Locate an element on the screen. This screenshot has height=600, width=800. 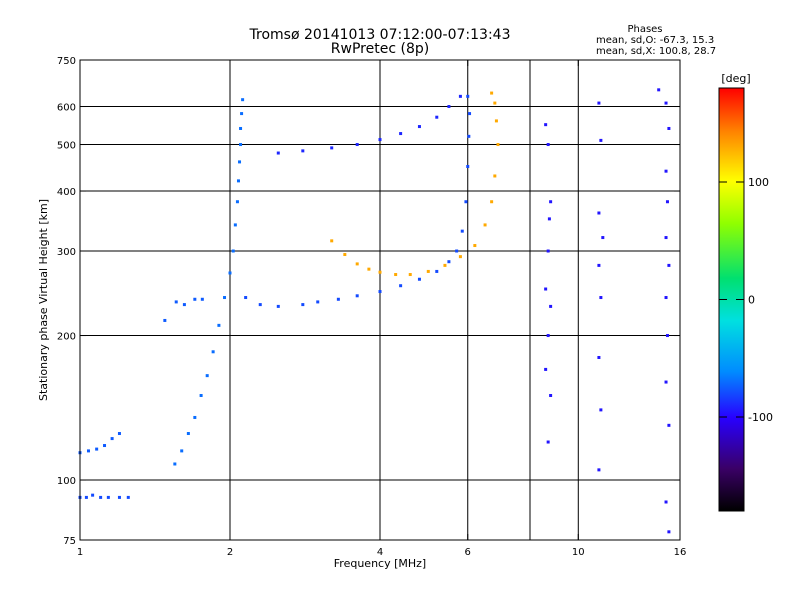
colorbar-label: [deg] is located at coordinates (735, 78).